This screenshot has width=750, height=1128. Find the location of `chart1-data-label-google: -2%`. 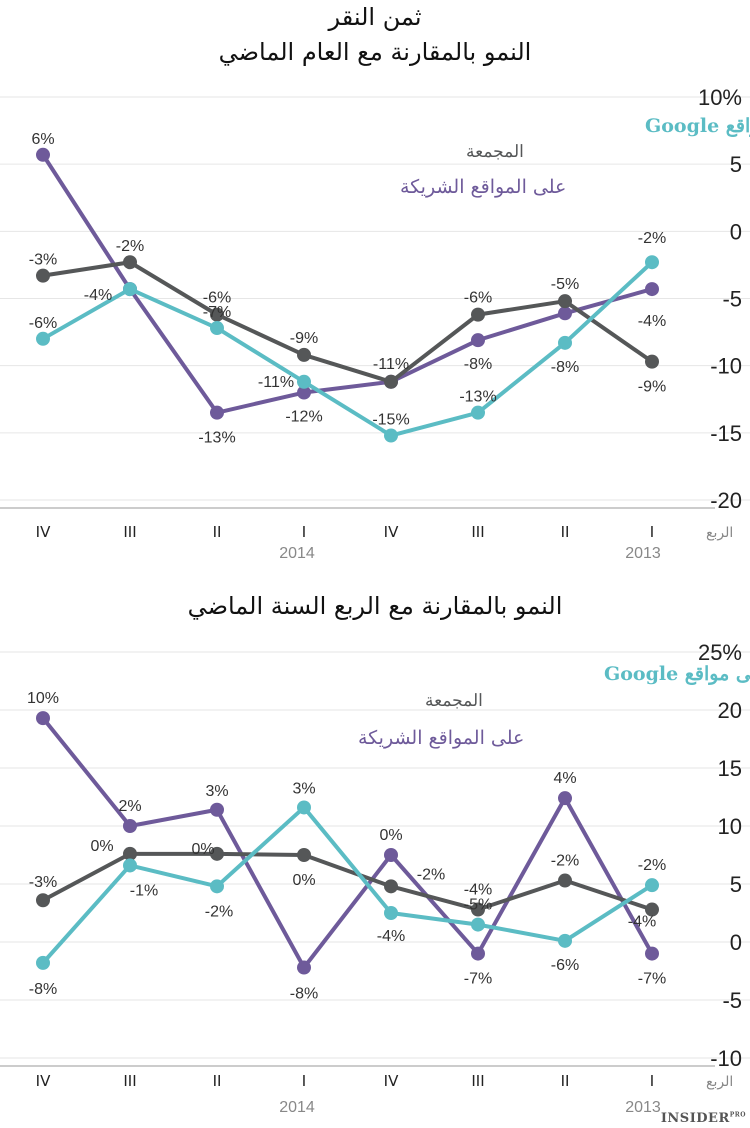

chart1-data-label-google: -2% is located at coordinates (652, 238).